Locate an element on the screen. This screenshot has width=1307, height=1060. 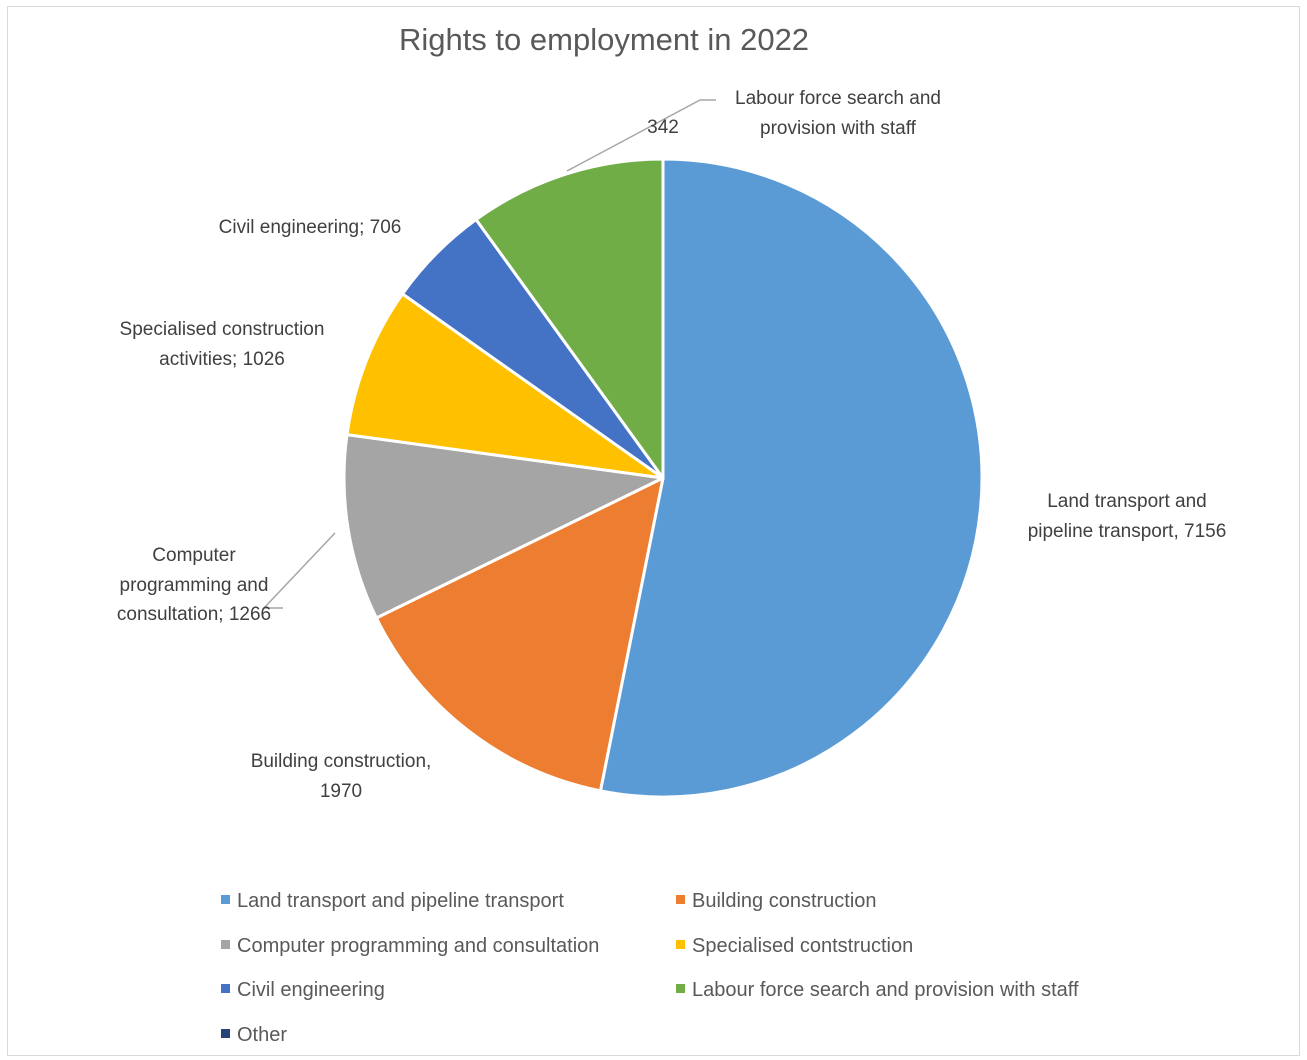
legend-item-computer-programming-and-consultation: Computer programming and consultation is located at coordinates (410, 946).